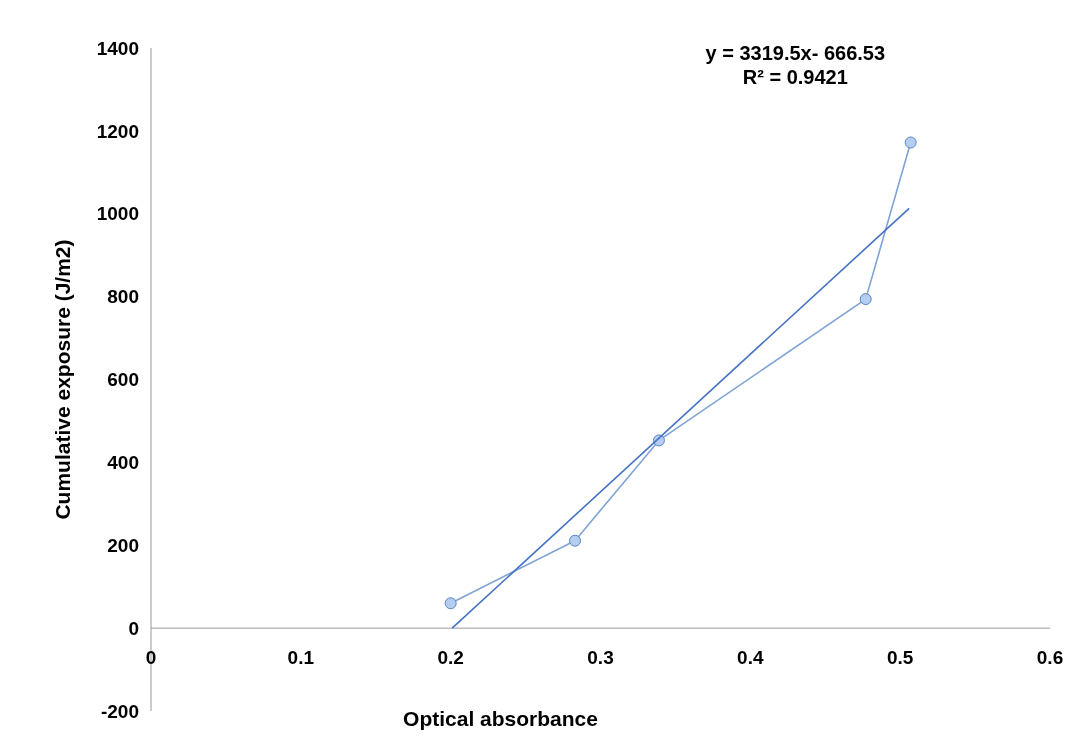  Describe the element at coordinates (123, 380) in the screenshot. I see `y-tick-label: 600` at that location.